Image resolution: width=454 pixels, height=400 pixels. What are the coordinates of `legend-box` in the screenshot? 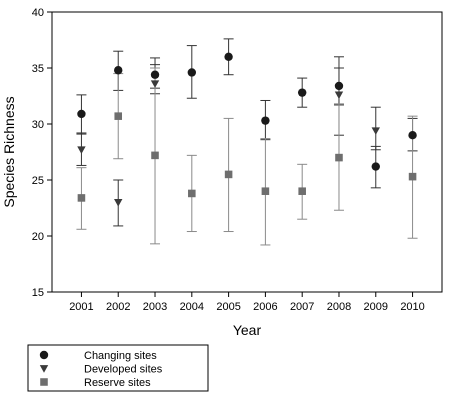 It's located at (118, 368).